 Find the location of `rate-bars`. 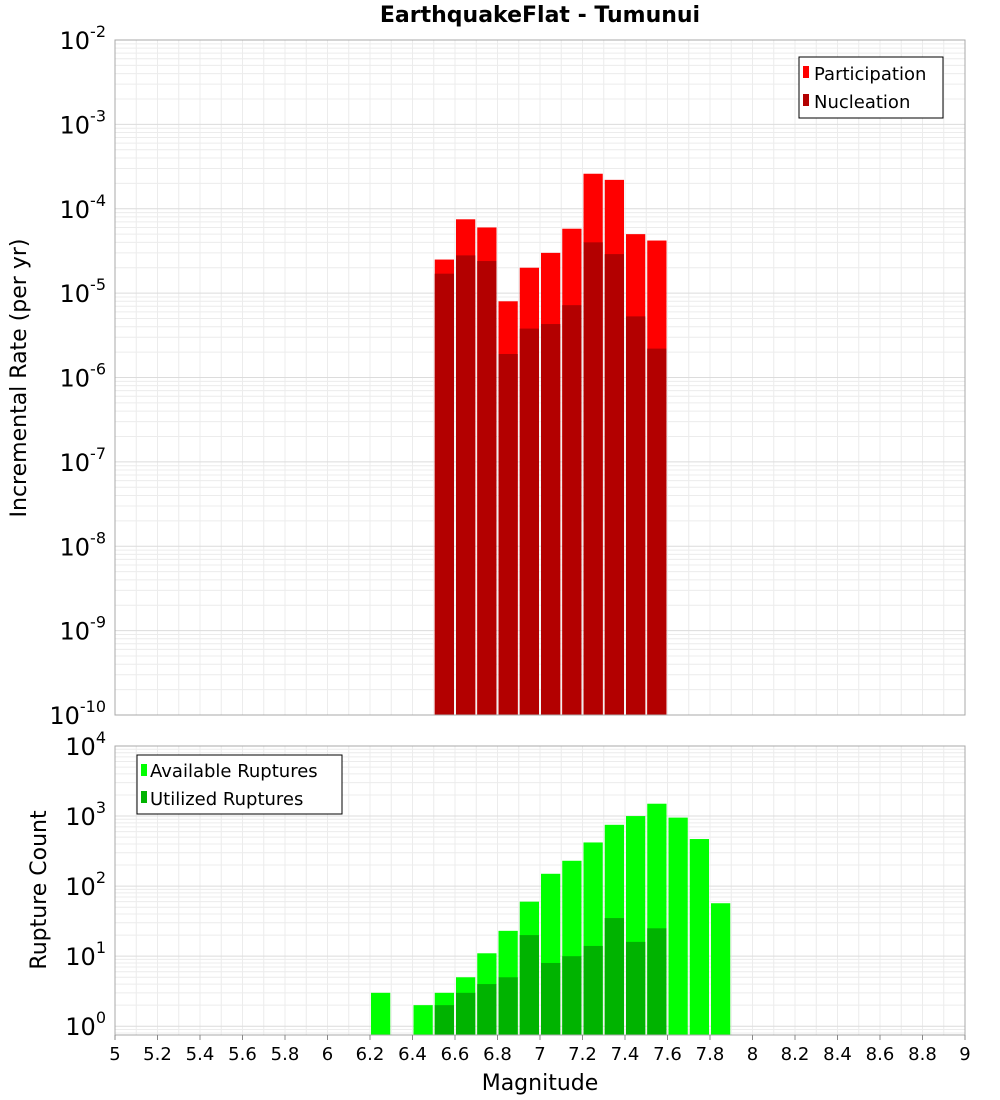

rate-bars is located at coordinates (550, 444).